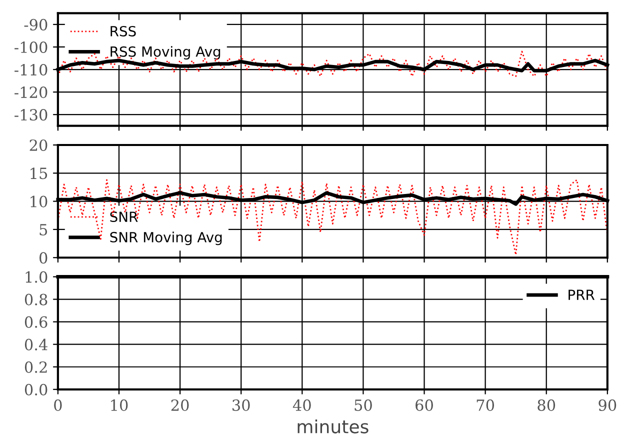  What do you see at coordinates (124, 217) in the screenshot?
I see `legend-label: SNR` at bounding box center [124, 217].